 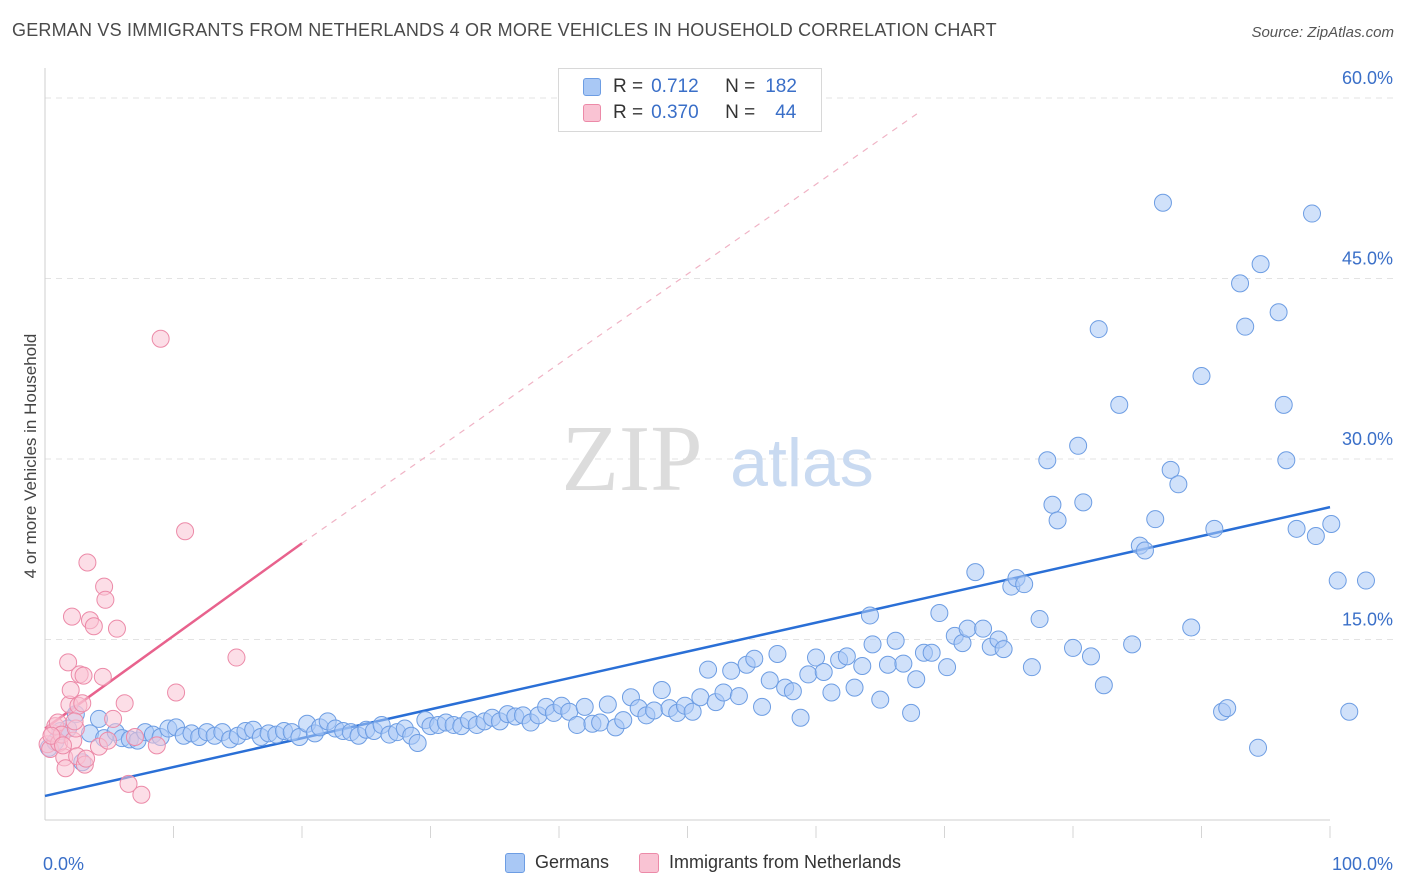 What do you see at coordinates (802, 463) in the screenshot?
I see `watermark-atlas: atlas` at bounding box center [802, 463].